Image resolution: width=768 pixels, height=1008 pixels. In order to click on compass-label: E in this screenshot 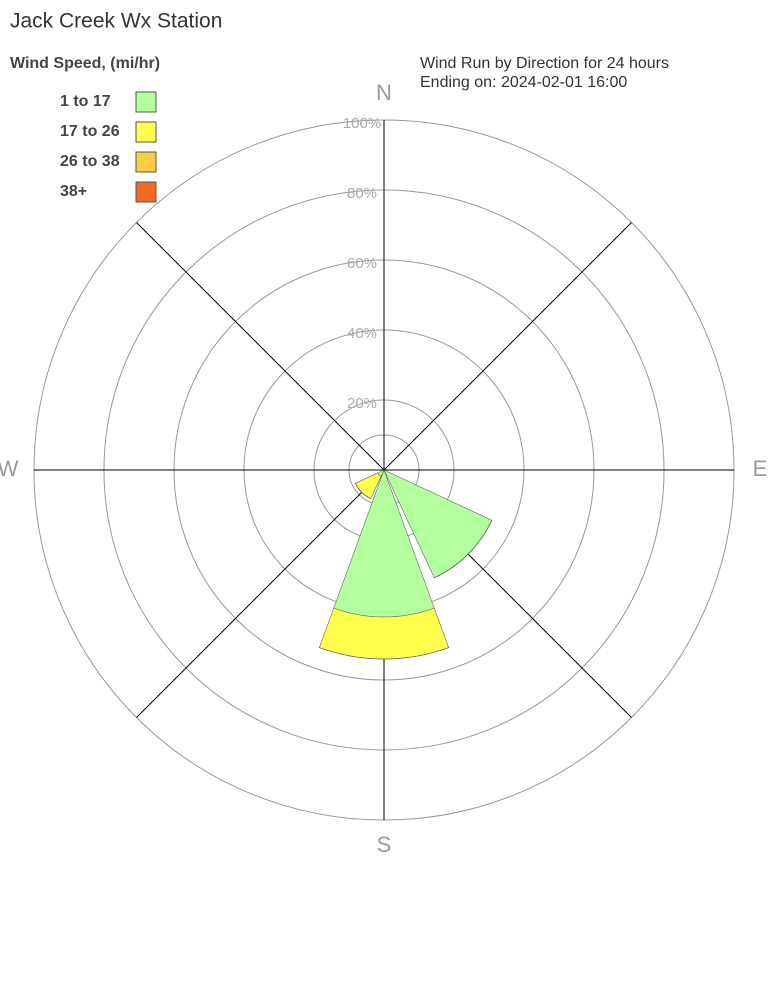, I will do `click(760, 468)`.